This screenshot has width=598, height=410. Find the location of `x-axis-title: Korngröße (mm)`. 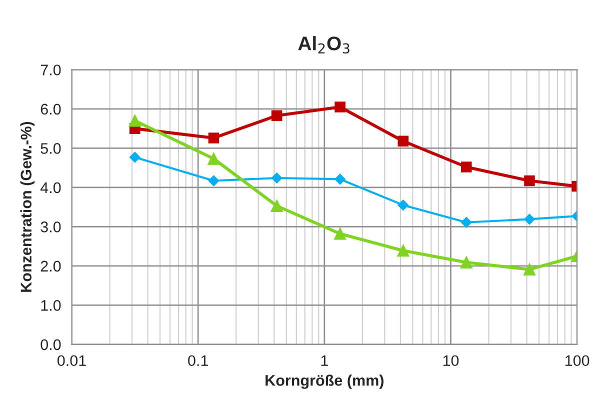

x-axis-title: Korngröße (mm) is located at coordinates (325, 381).